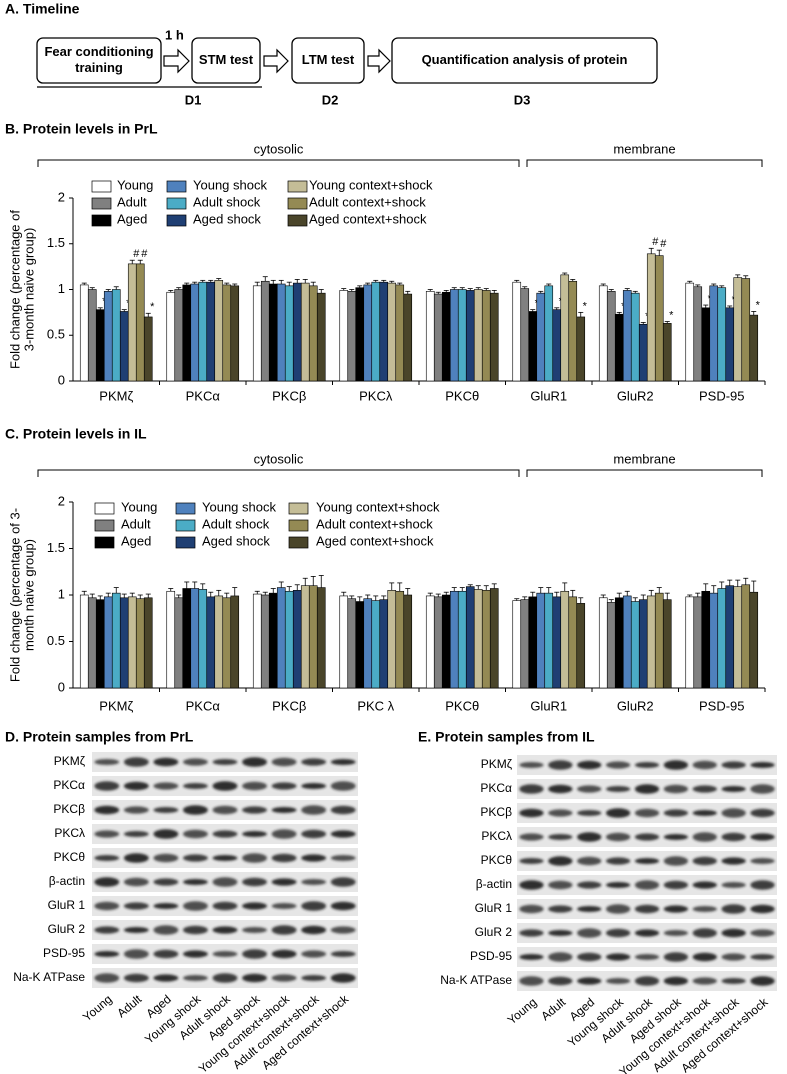 This screenshot has height=1074, width=787. Describe the element at coordinates (644, 148) in the screenshot. I see `group-label: membrane` at that location.